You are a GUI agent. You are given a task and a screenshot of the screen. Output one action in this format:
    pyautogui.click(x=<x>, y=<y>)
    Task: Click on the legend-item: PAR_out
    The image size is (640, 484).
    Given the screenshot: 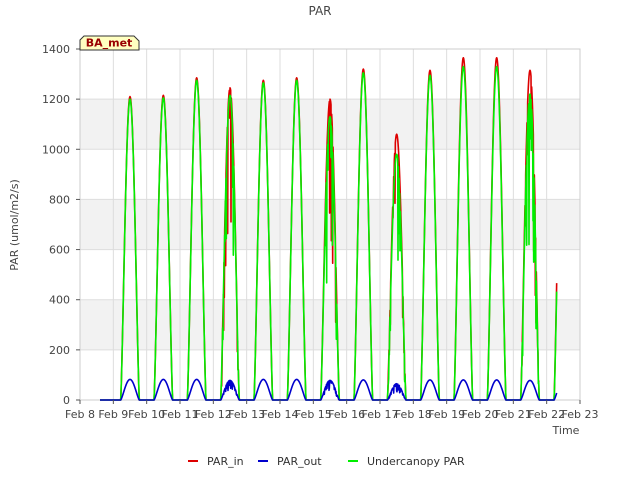 What is the action you would take?
    pyautogui.click(x=290, y=461)
    